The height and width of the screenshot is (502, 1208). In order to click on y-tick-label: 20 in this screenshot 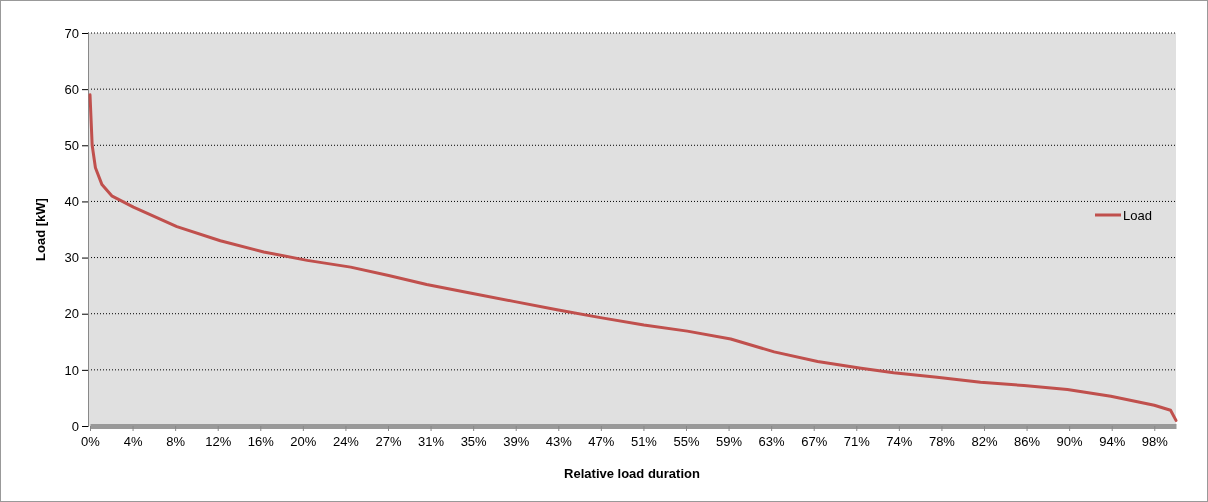, I will do `click(71, 314)`.